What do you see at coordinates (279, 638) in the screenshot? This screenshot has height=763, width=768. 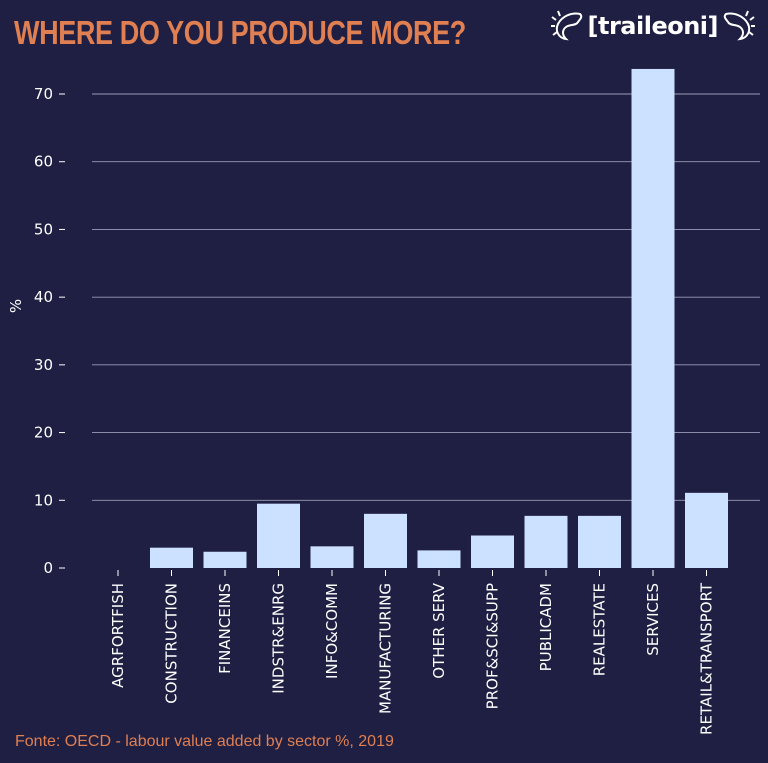 I see `x-tick-label: INDSTR&ENRG` at bounding box center [279, 638].